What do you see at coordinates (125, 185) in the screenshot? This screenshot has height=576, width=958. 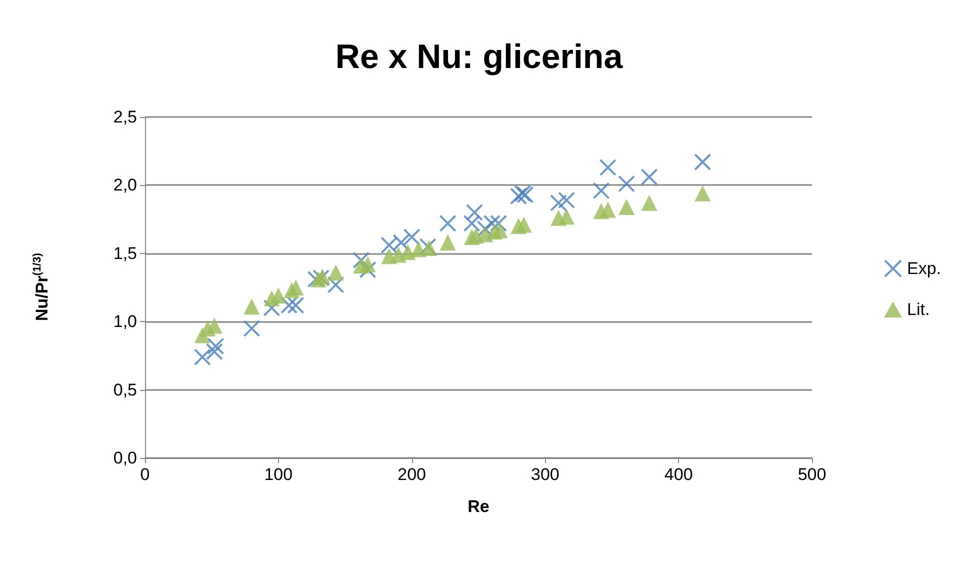 I see `y-tick-label: 2,0` at bounding box center [125, 185].